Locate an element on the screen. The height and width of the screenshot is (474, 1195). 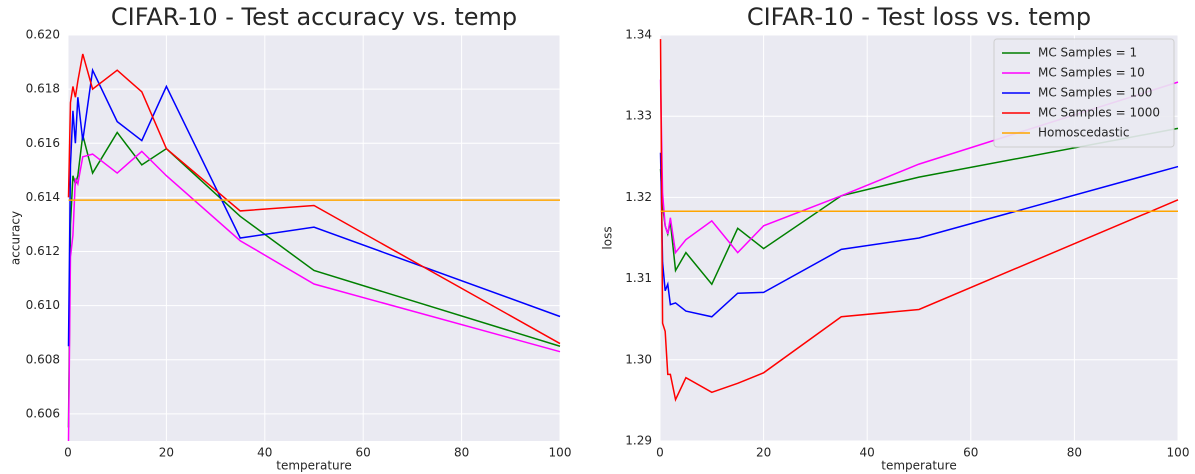
legend-label: MC Samples = 10 is located at coordinates (1091, 73).